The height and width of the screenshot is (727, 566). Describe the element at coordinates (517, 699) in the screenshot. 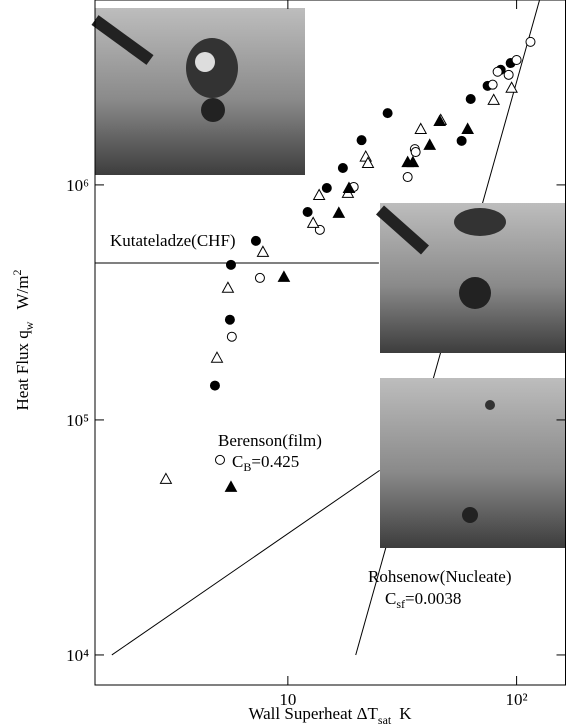

I see `x-tick-label: 10²` at that location.